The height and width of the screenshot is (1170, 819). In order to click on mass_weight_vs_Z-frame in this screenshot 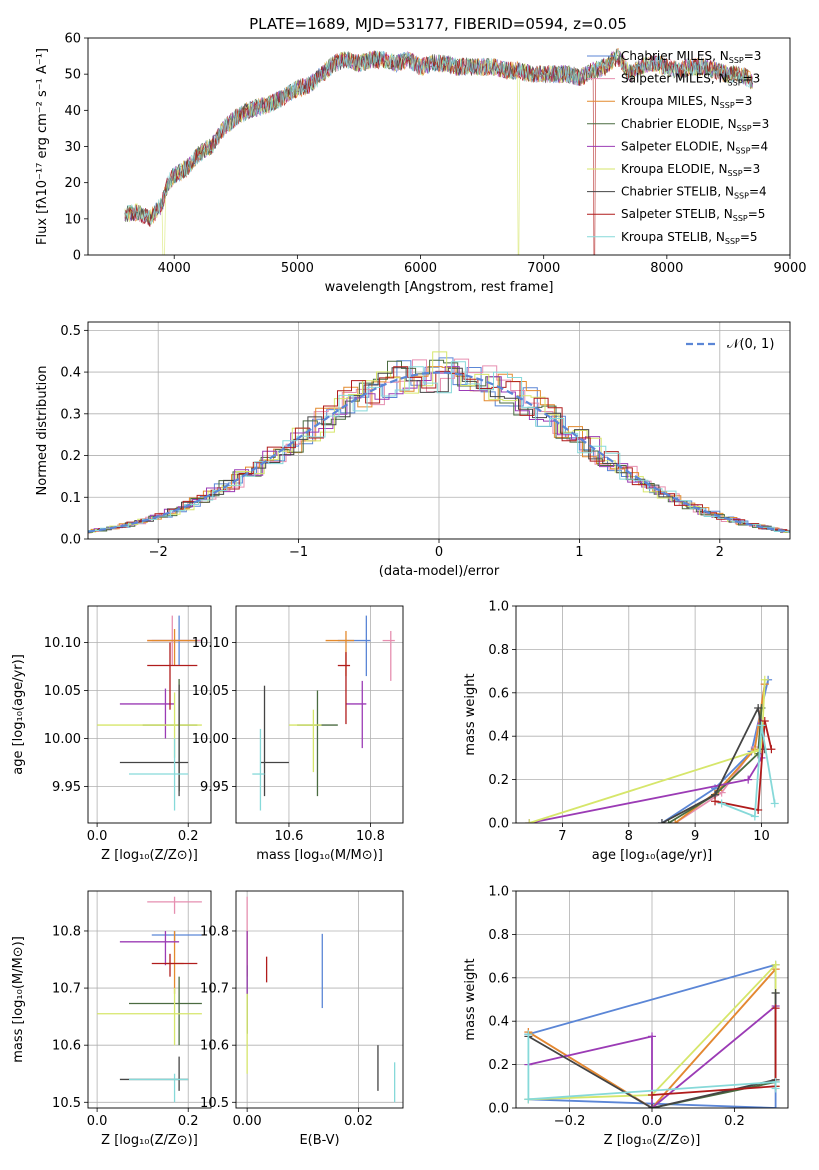, I will do `click(652, 999)`.